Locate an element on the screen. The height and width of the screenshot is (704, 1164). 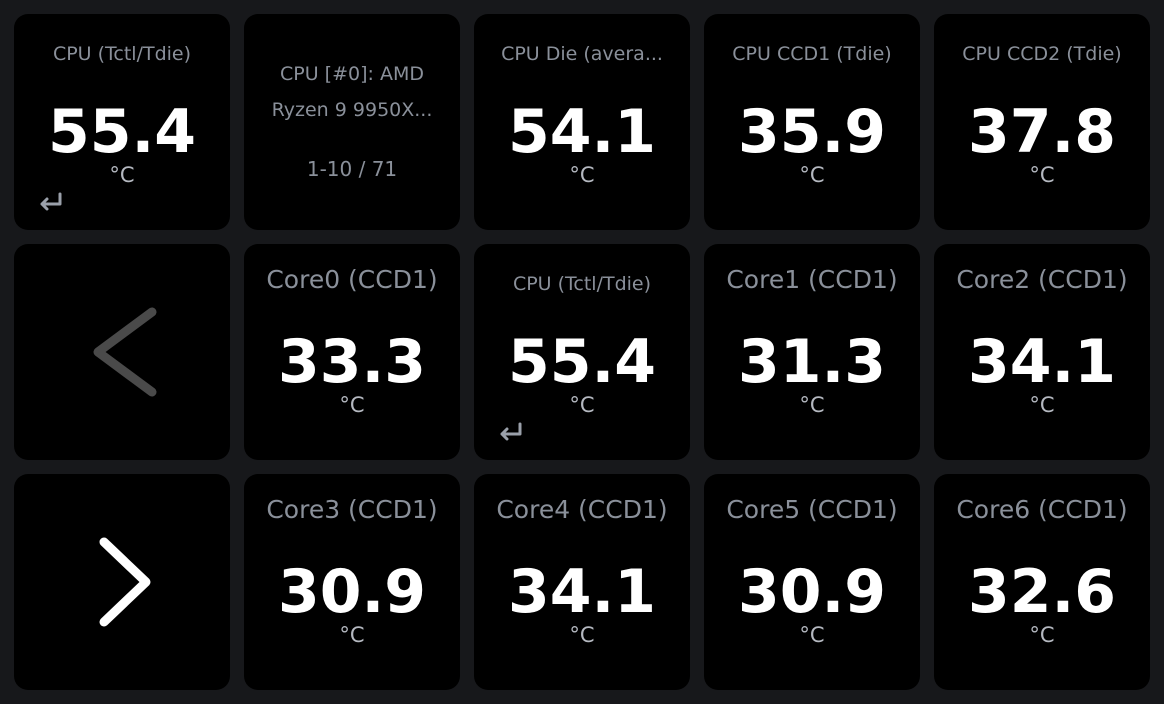
sensor-value: 32.6 is located at coordinates (1042, 592).